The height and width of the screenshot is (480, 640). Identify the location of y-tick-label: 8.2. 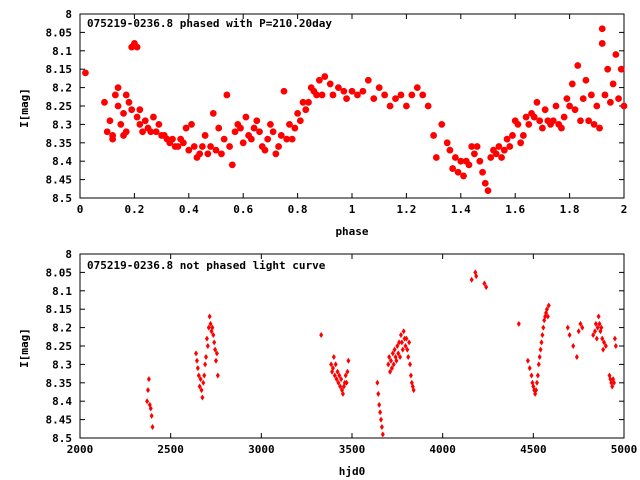
(62, 328).